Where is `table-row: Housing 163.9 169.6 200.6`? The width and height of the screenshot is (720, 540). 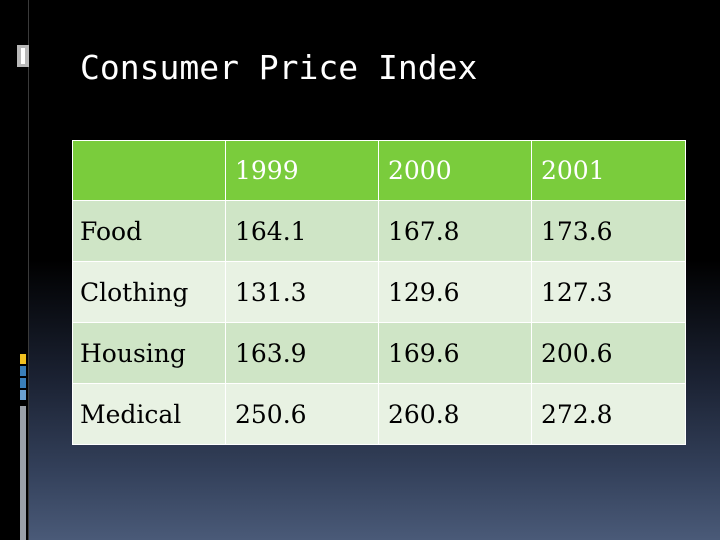
table-row: Housing 163.9 169.6 200.6 is located at coordinates (379, 353).